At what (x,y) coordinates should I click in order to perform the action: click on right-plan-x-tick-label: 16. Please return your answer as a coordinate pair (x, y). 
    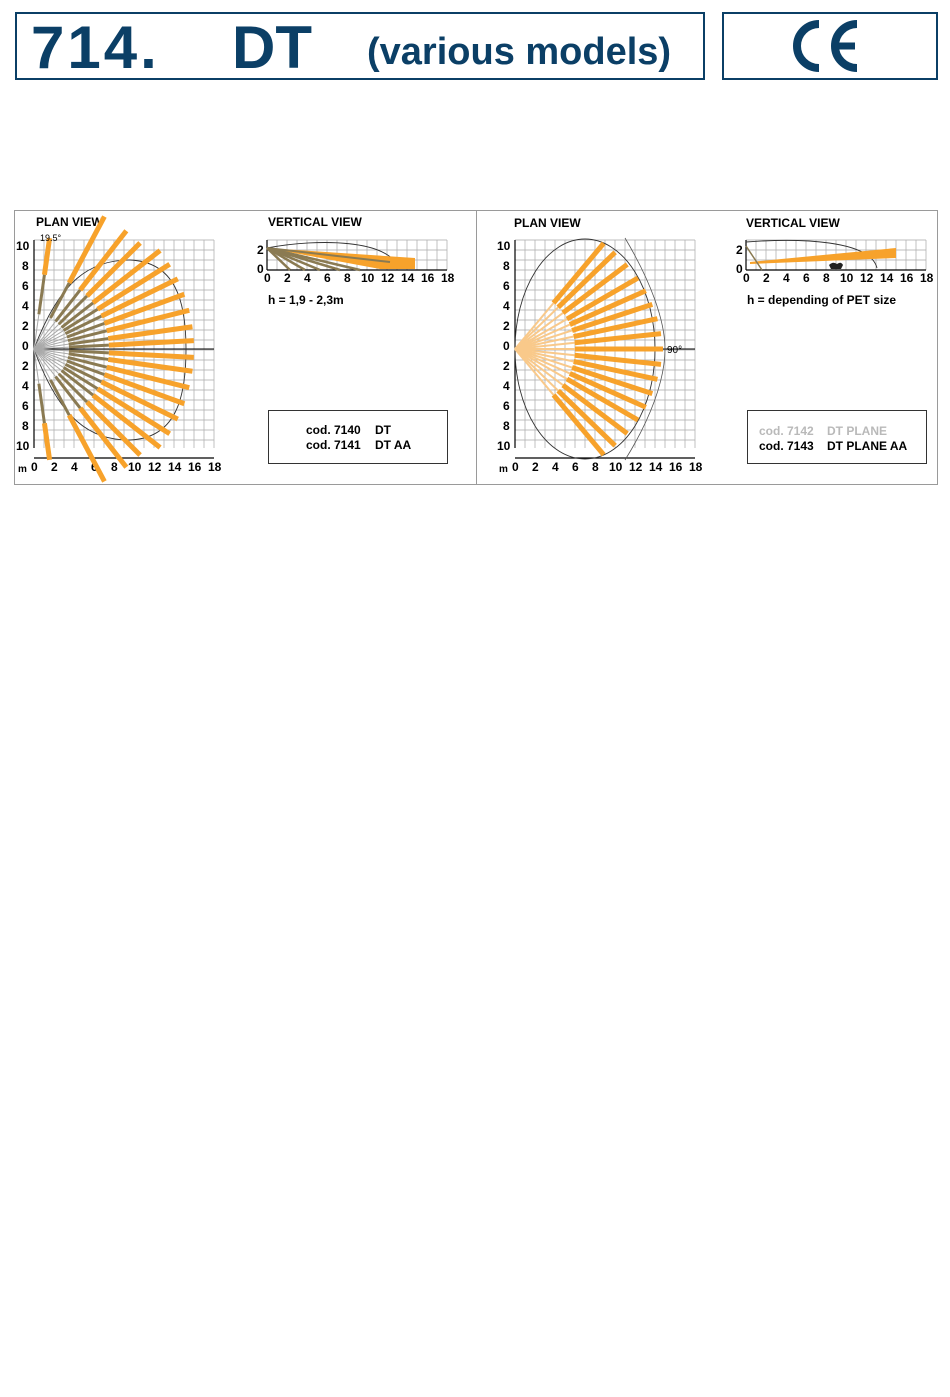
    Looking at the image, I should click on (676, 467).